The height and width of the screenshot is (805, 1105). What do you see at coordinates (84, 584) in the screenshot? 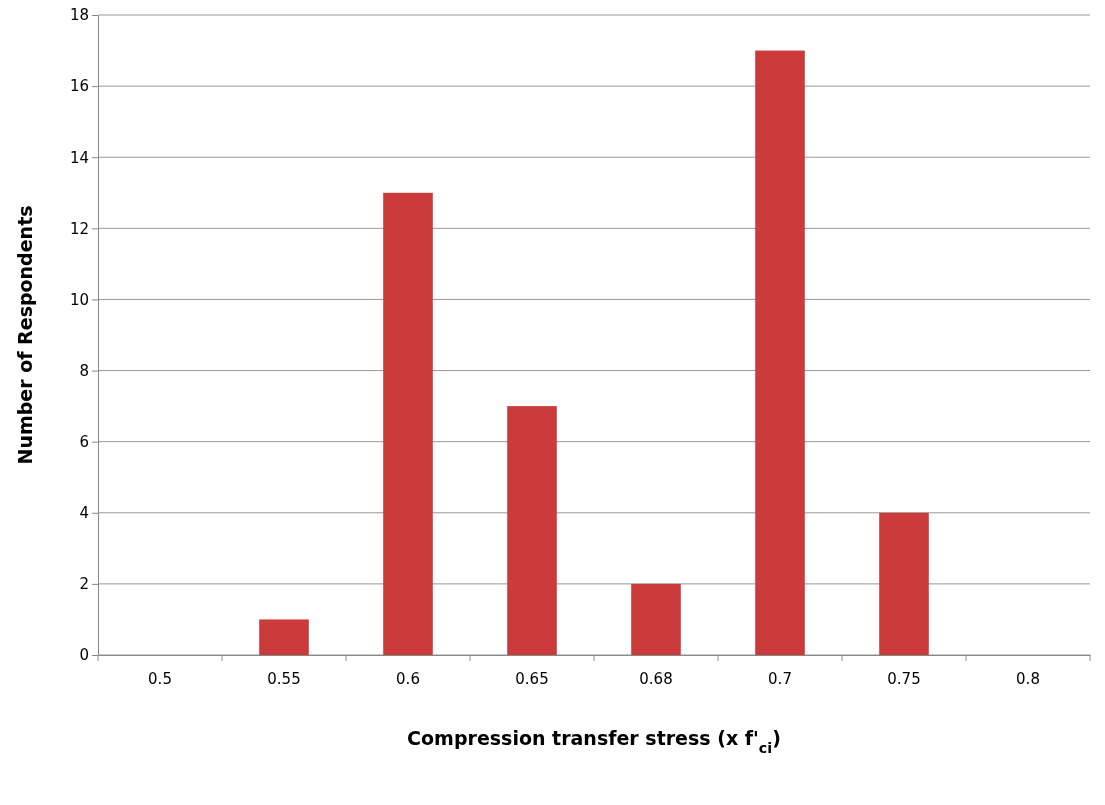
I see `y-tick-label: 2` at bounding box center [84, 584].